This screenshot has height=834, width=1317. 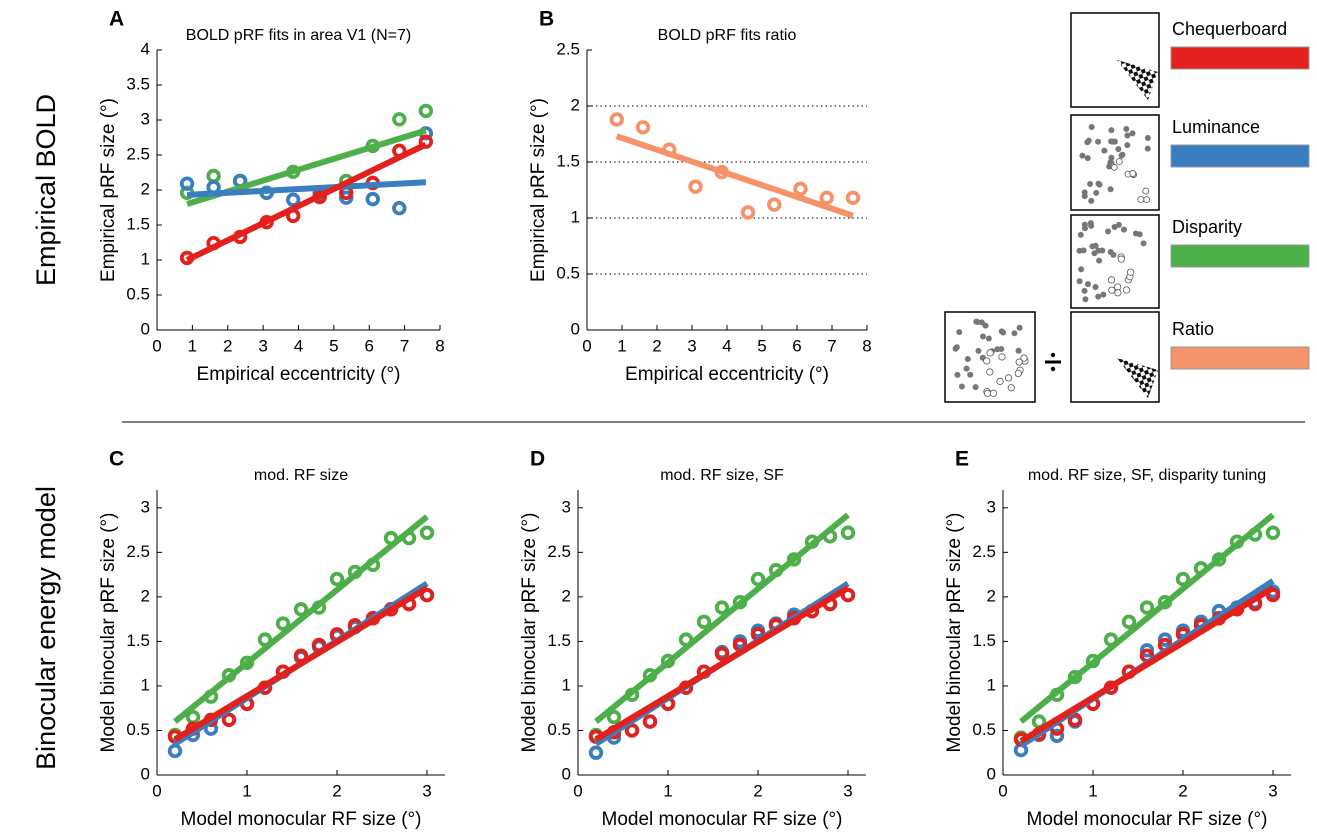 I want to click on row-label: Binocular energy model, so click(x=46, y=628).